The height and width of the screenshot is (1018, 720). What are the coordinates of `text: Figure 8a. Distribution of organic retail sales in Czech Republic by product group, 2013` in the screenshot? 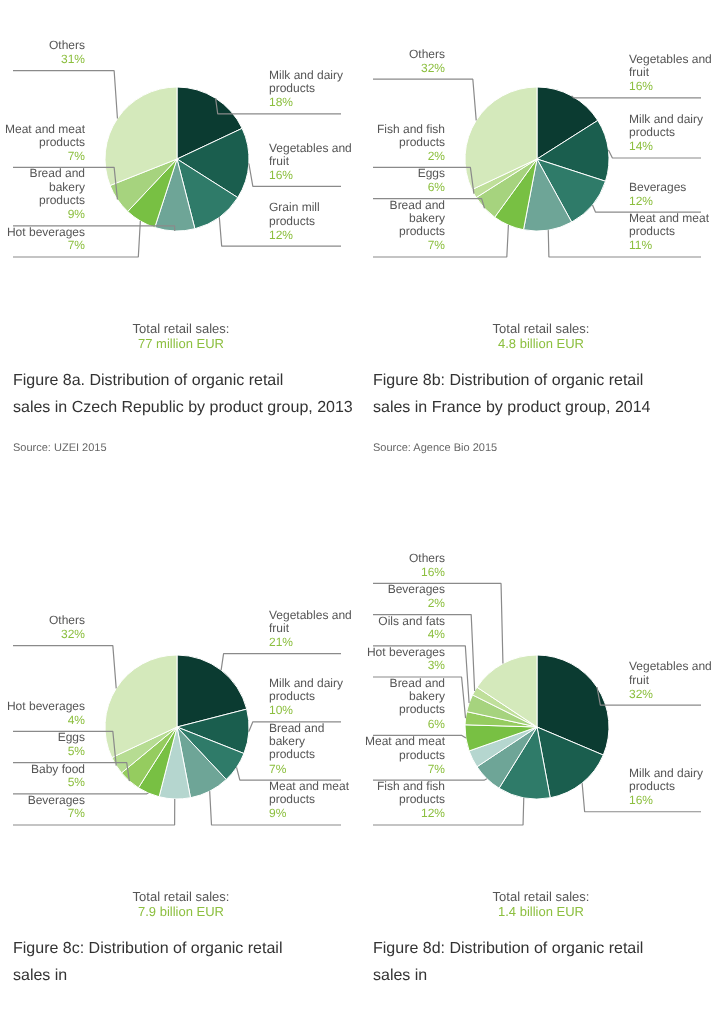 It's located at (183, 393).